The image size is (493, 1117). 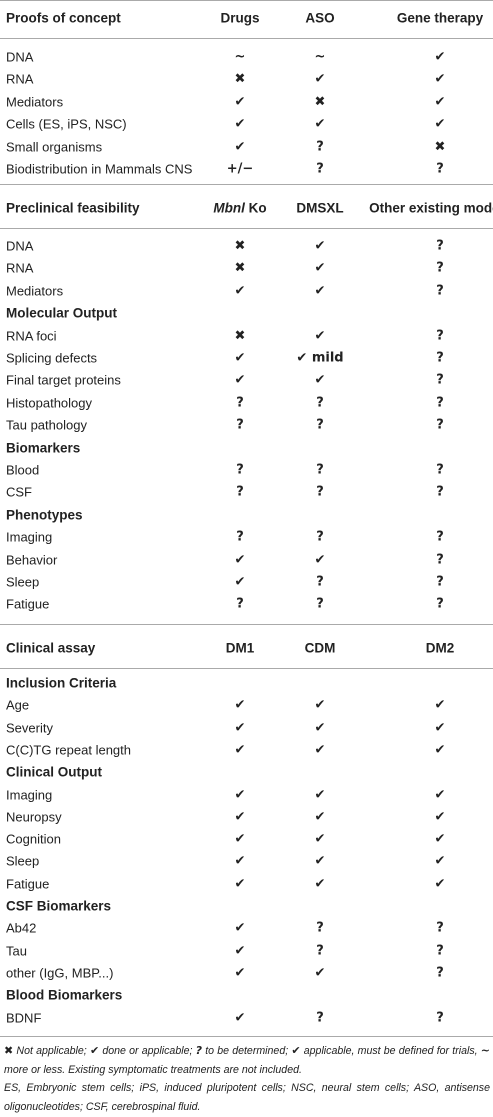 I want to click on row-label: BDNF, so click(x=24, y=1017).